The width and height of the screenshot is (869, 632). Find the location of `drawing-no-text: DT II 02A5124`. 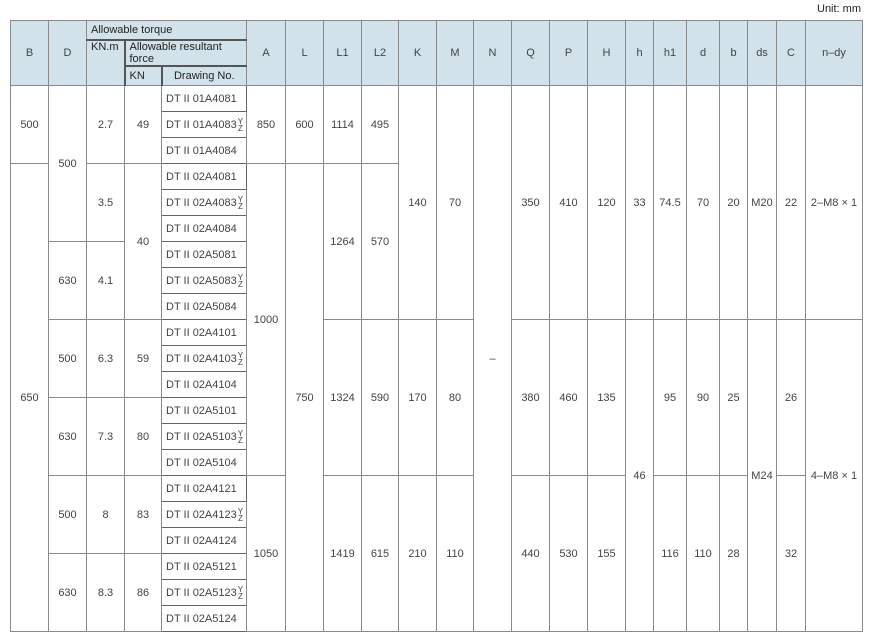

drawing-no-text: DT II 02A5124 is located at coordinates (201, 618).